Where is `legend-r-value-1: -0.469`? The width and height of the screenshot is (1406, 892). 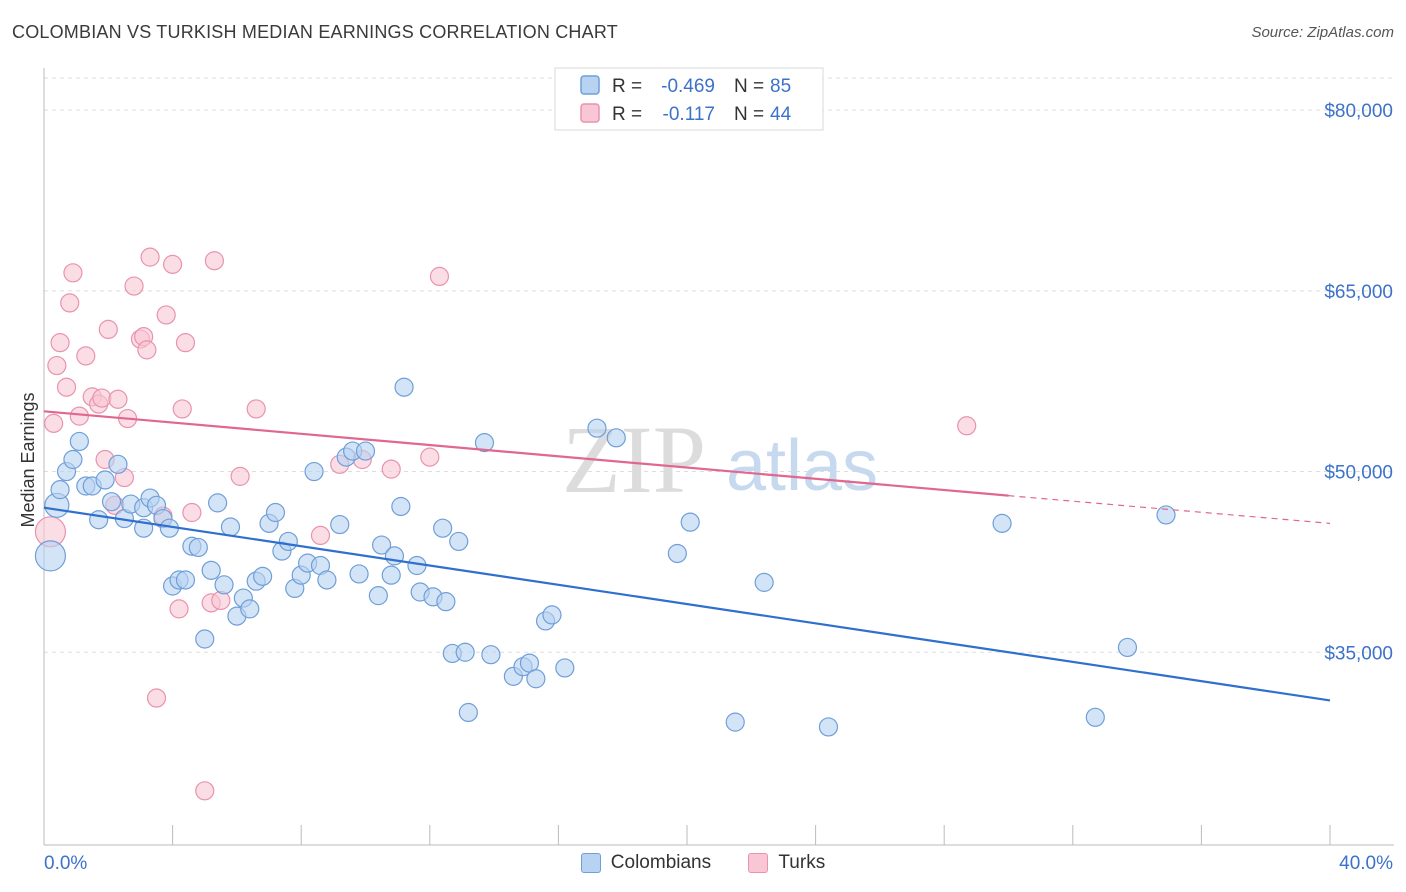
legend-r-value-1: -0.469 is located at coordinates (688, 86).